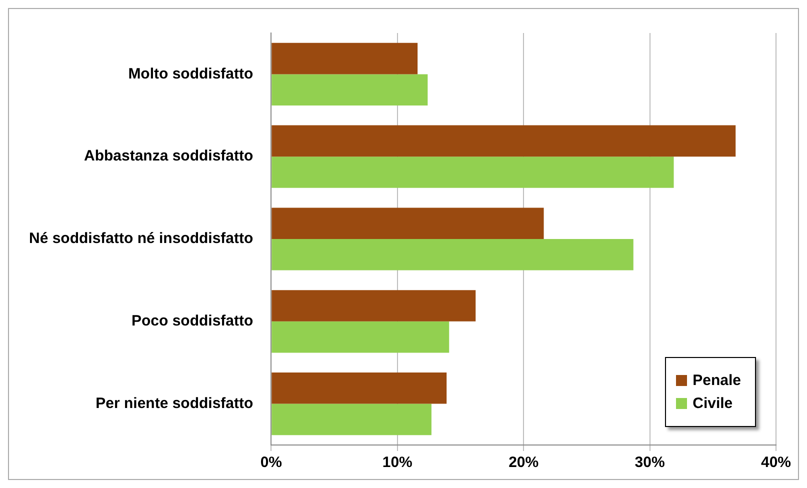 This screenshot has width=807, height=488. What do you see at coordinates (776, 463) in the screenshot?
I see `x-tick-label: 40%` at bounding box center [776, 463].